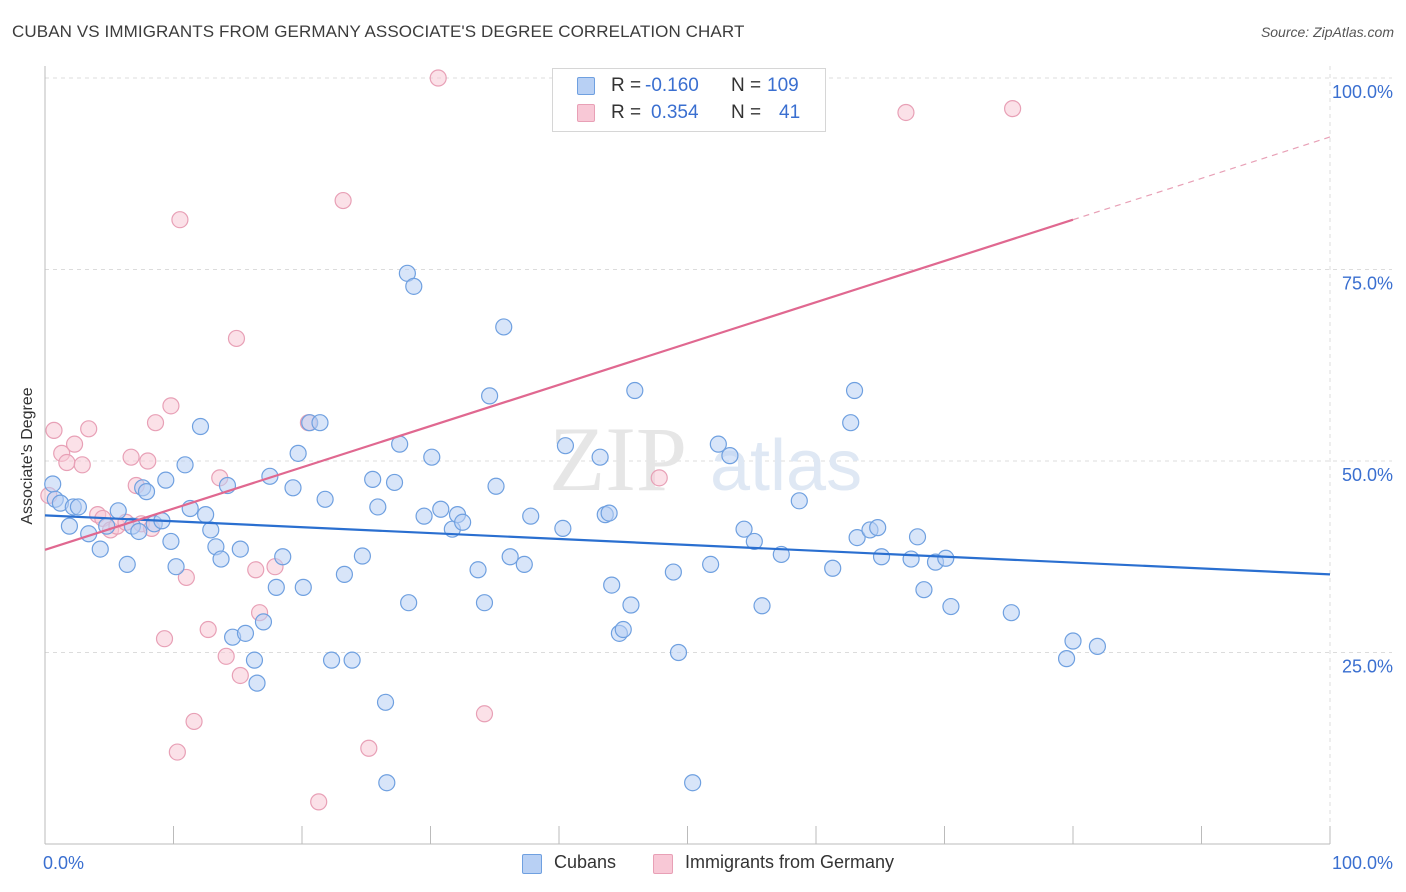  I want to click on y-tick-label: 50.0%, so click(1367, 475).